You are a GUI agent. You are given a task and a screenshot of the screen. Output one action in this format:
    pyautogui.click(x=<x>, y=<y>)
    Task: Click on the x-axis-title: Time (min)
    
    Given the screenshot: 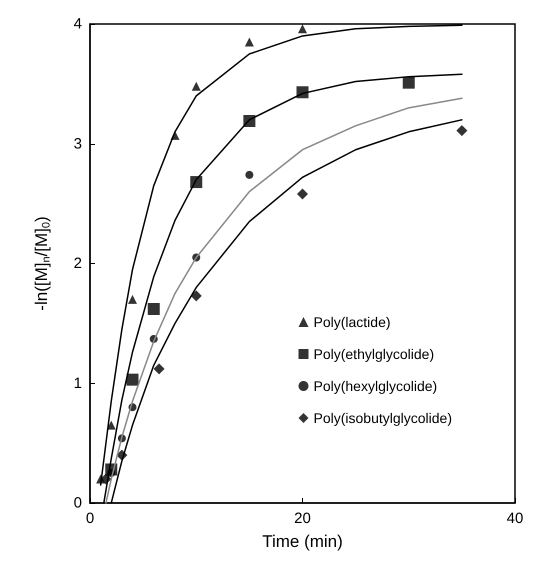 What is the action you would take?
    pyautogui.click(x=302, y=541)
    